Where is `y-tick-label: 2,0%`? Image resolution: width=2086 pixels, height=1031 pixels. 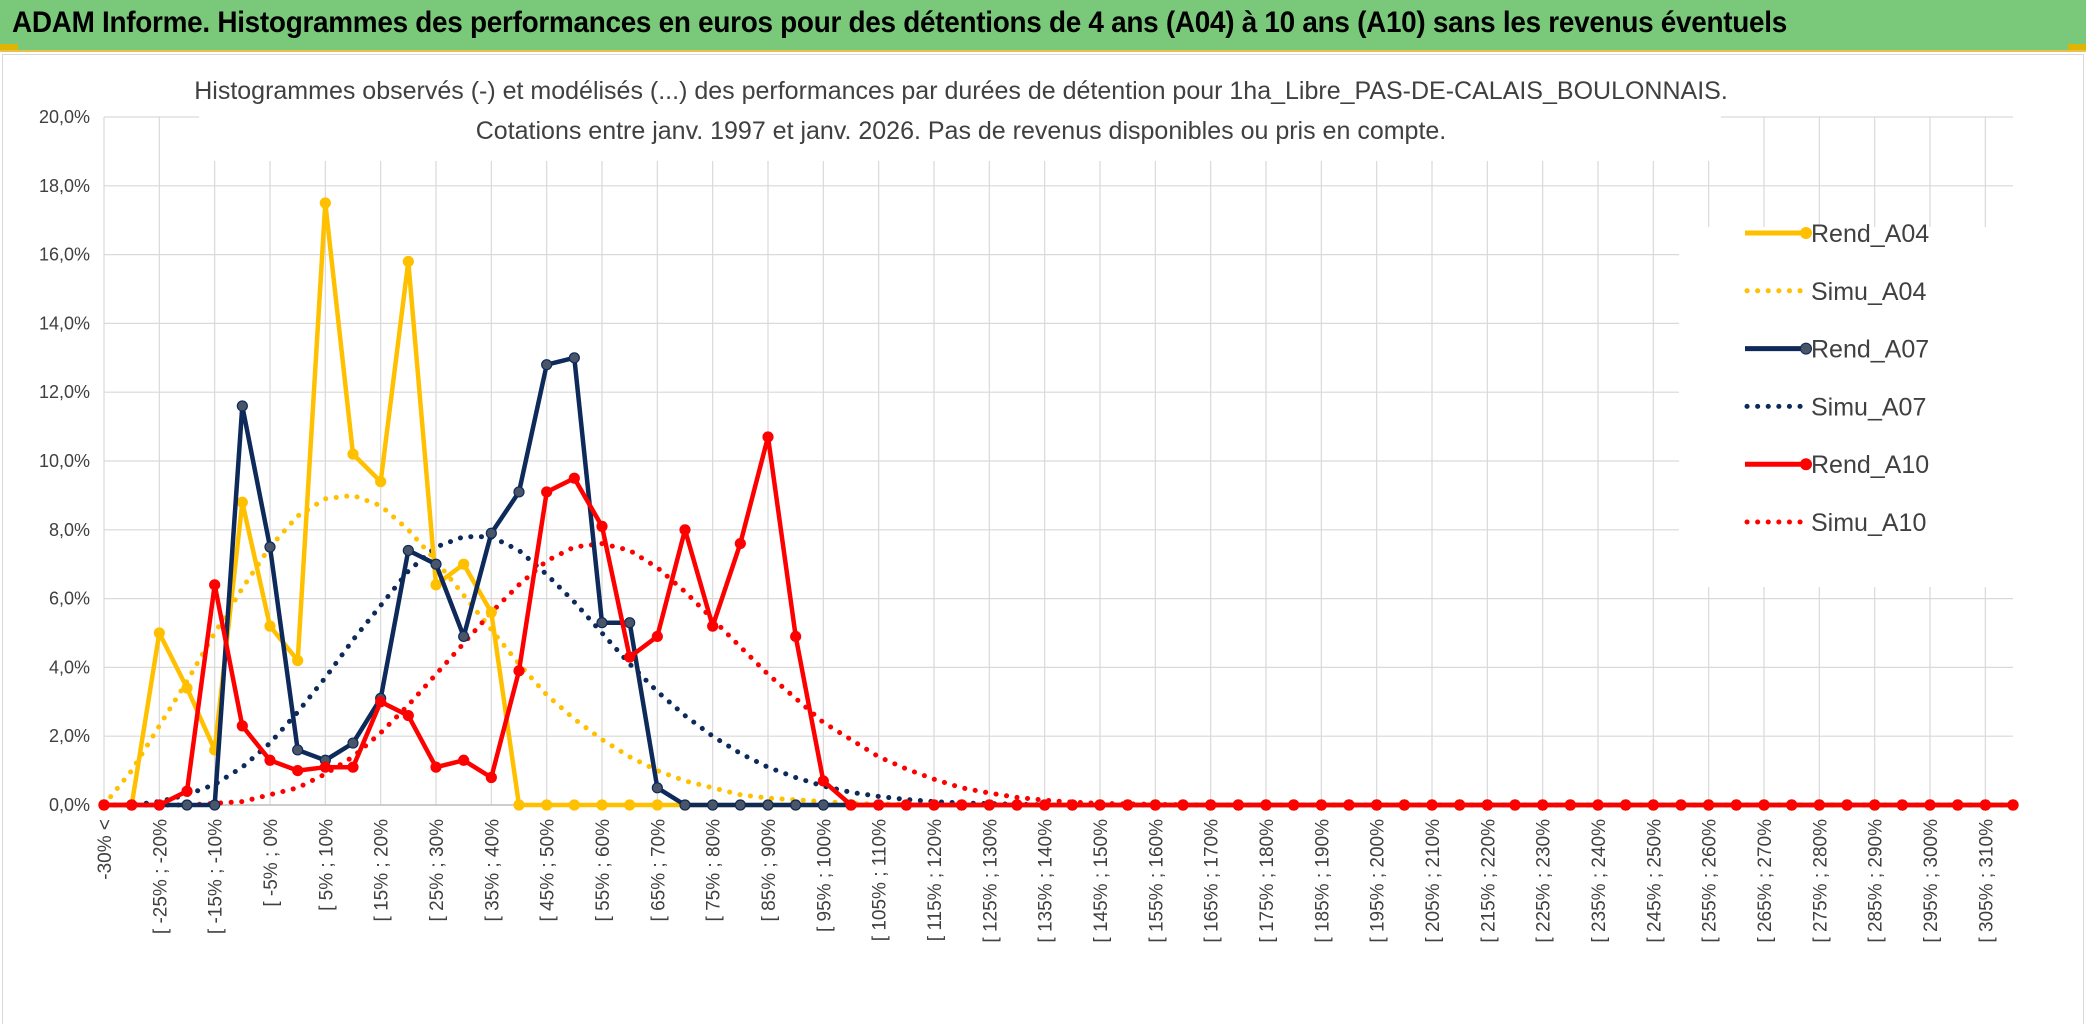
y-tick-label: 2,0% is located at coordinates (69, 736).